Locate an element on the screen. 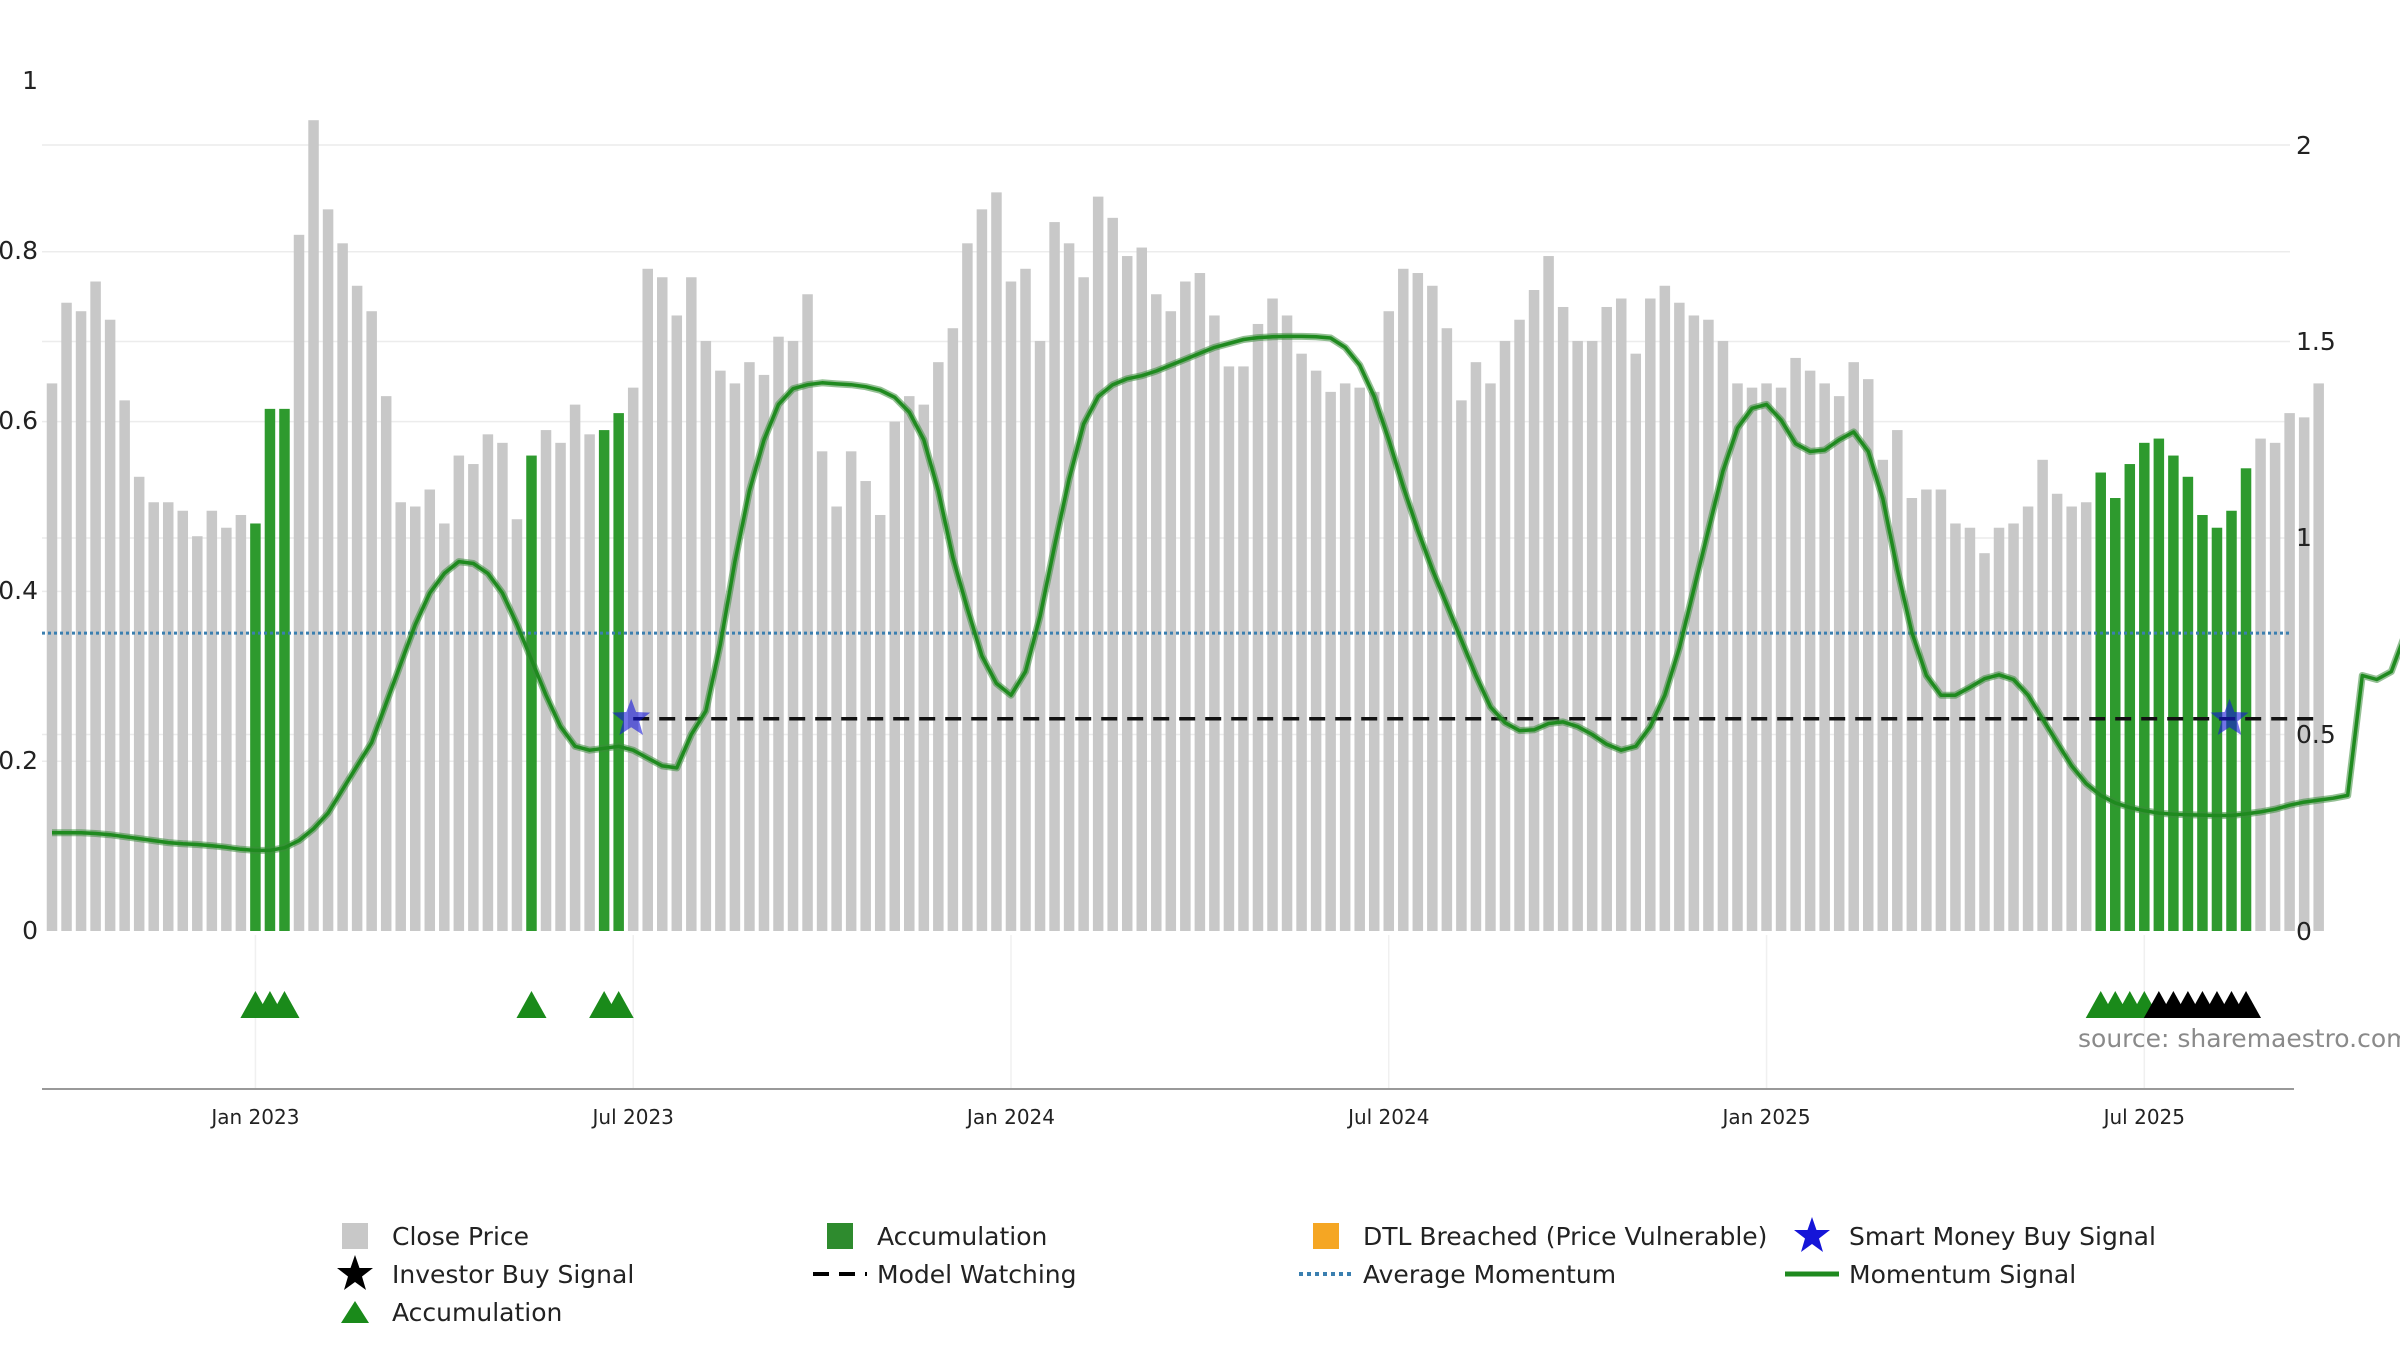  x-tick-label: Jul 2024 is located at coordinates (1387, 1117).